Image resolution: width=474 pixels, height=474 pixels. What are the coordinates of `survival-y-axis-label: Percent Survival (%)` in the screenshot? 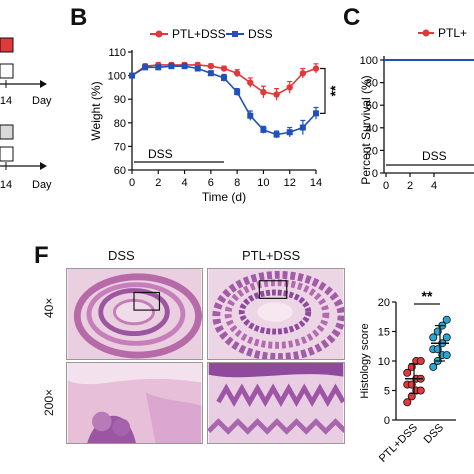 It's located at (366, 129).